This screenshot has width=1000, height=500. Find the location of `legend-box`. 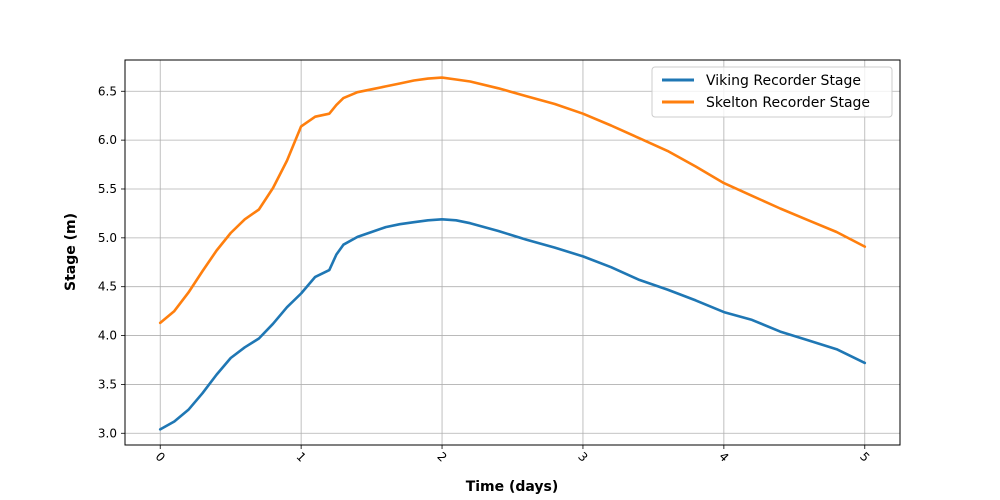

legend-box is located at coordinates (772, 92).